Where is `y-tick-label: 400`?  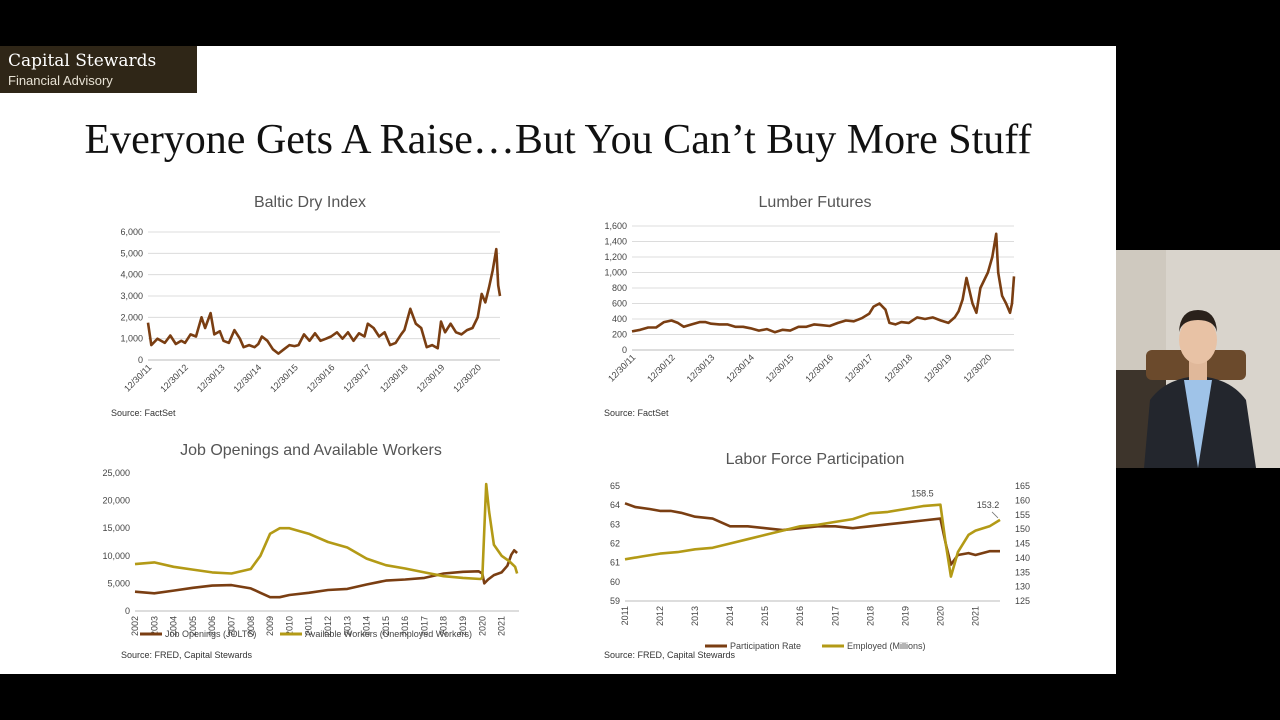 y-tick-label: 400 is located at coordinates (619, 319).